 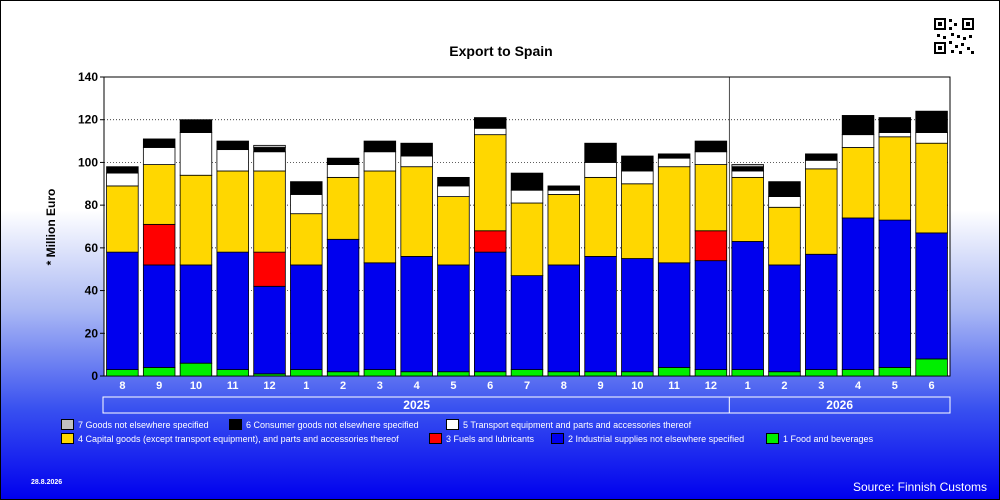 What do you see at coordinates (895, 386) in the screenshot?
I see `x-tick-label: 5` at bounding box center [895, 386].